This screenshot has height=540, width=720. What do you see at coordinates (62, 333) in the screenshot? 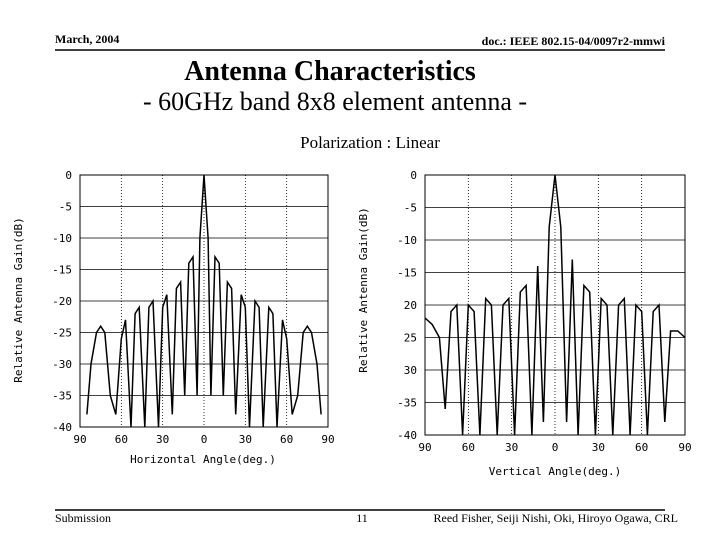
I see `y-tick-label: -25` at bounding box center [62, 333].